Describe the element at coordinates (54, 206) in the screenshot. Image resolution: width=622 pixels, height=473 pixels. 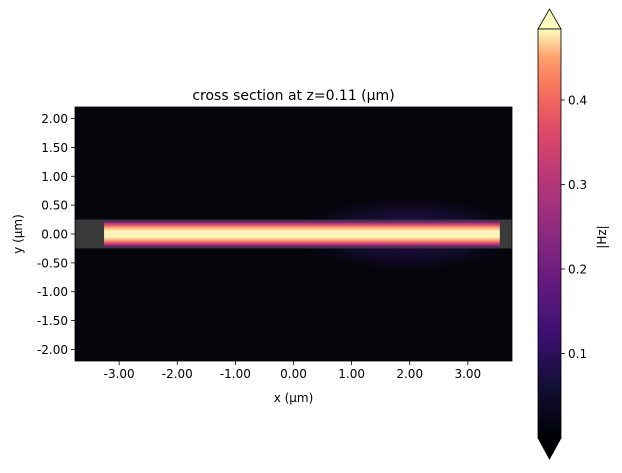
I see `y-tick-label: 0.50` at that location.